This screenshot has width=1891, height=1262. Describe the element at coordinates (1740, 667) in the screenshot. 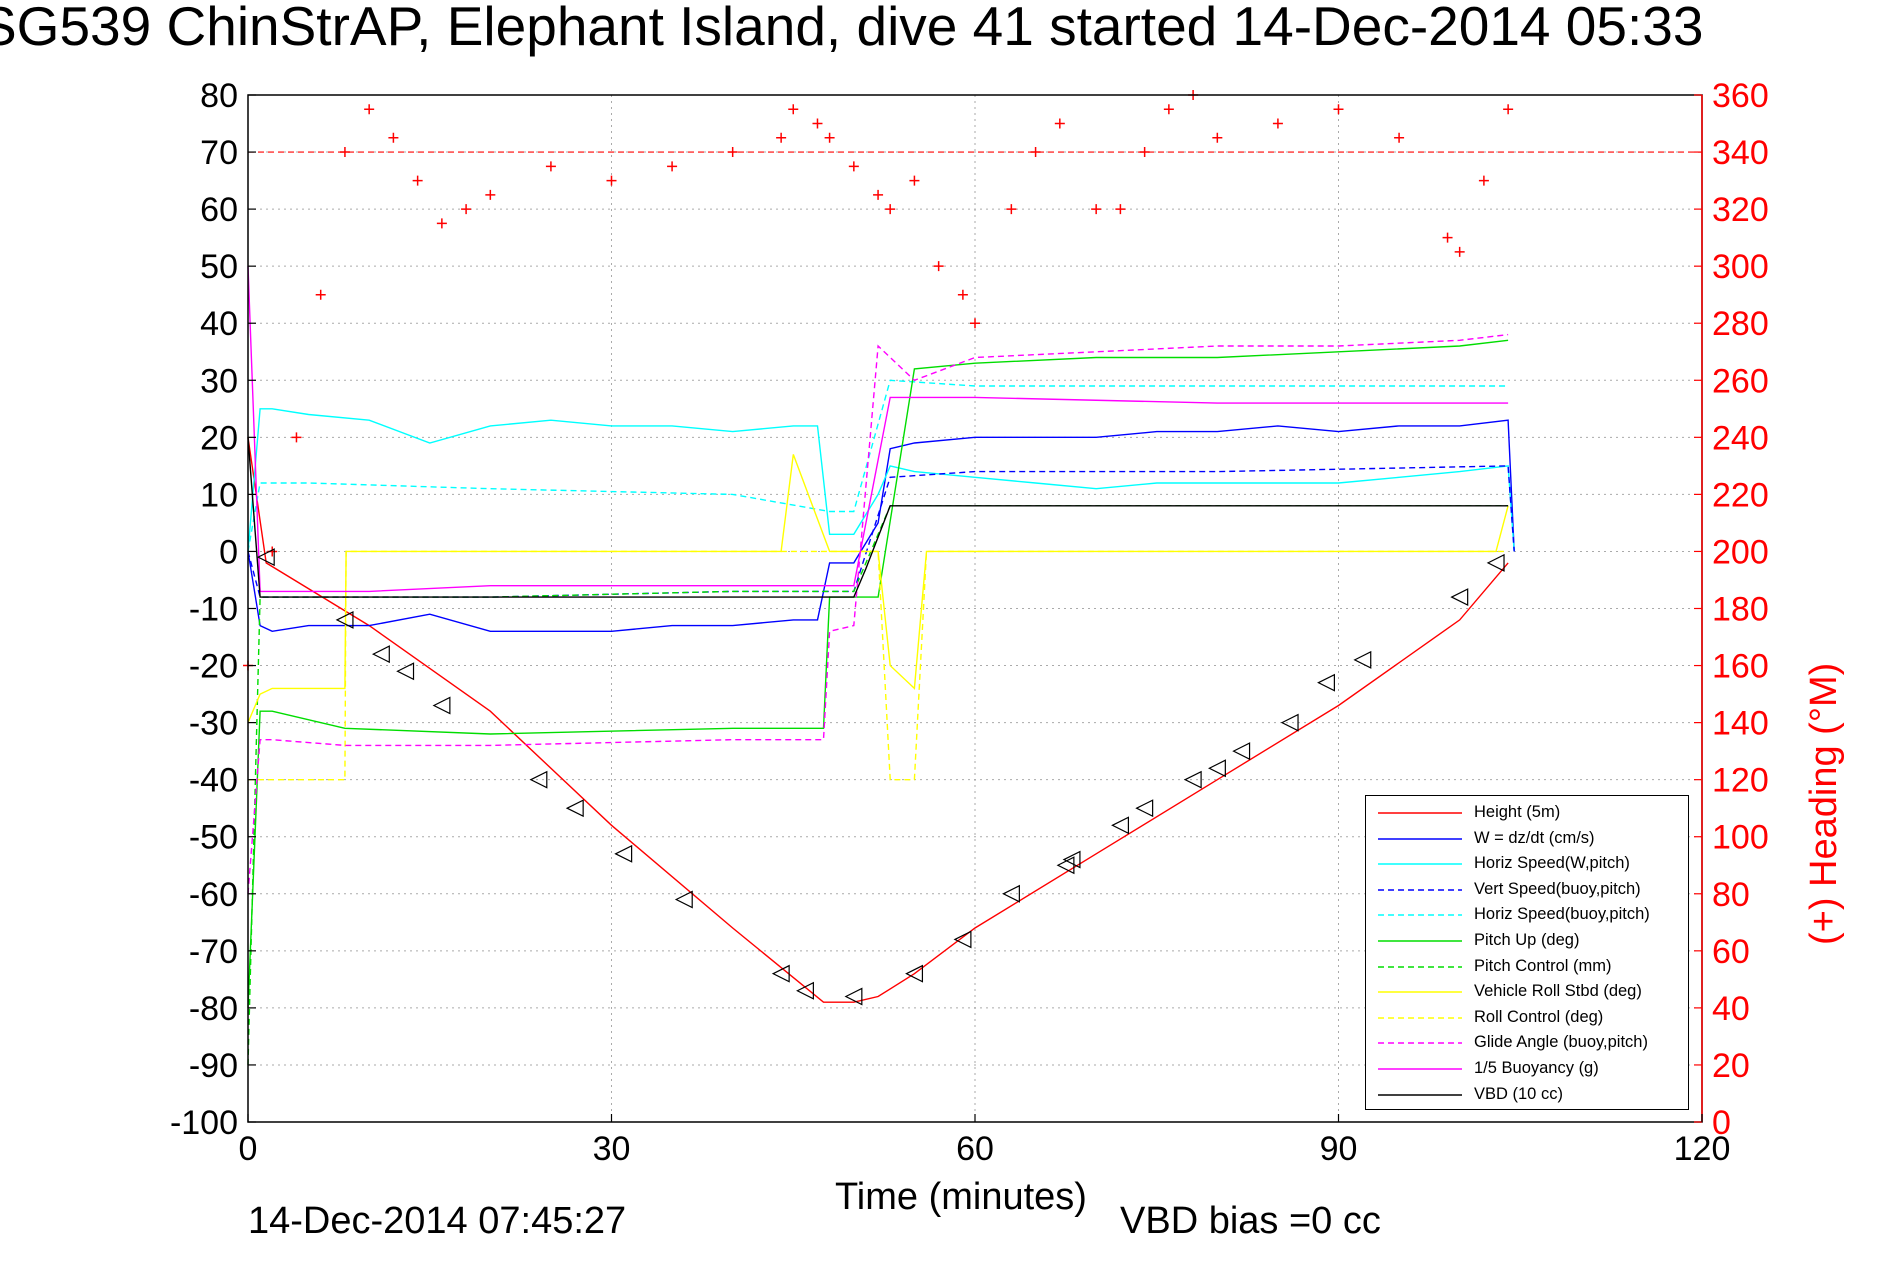

I see `y-right-tick-label: 160` at that location.